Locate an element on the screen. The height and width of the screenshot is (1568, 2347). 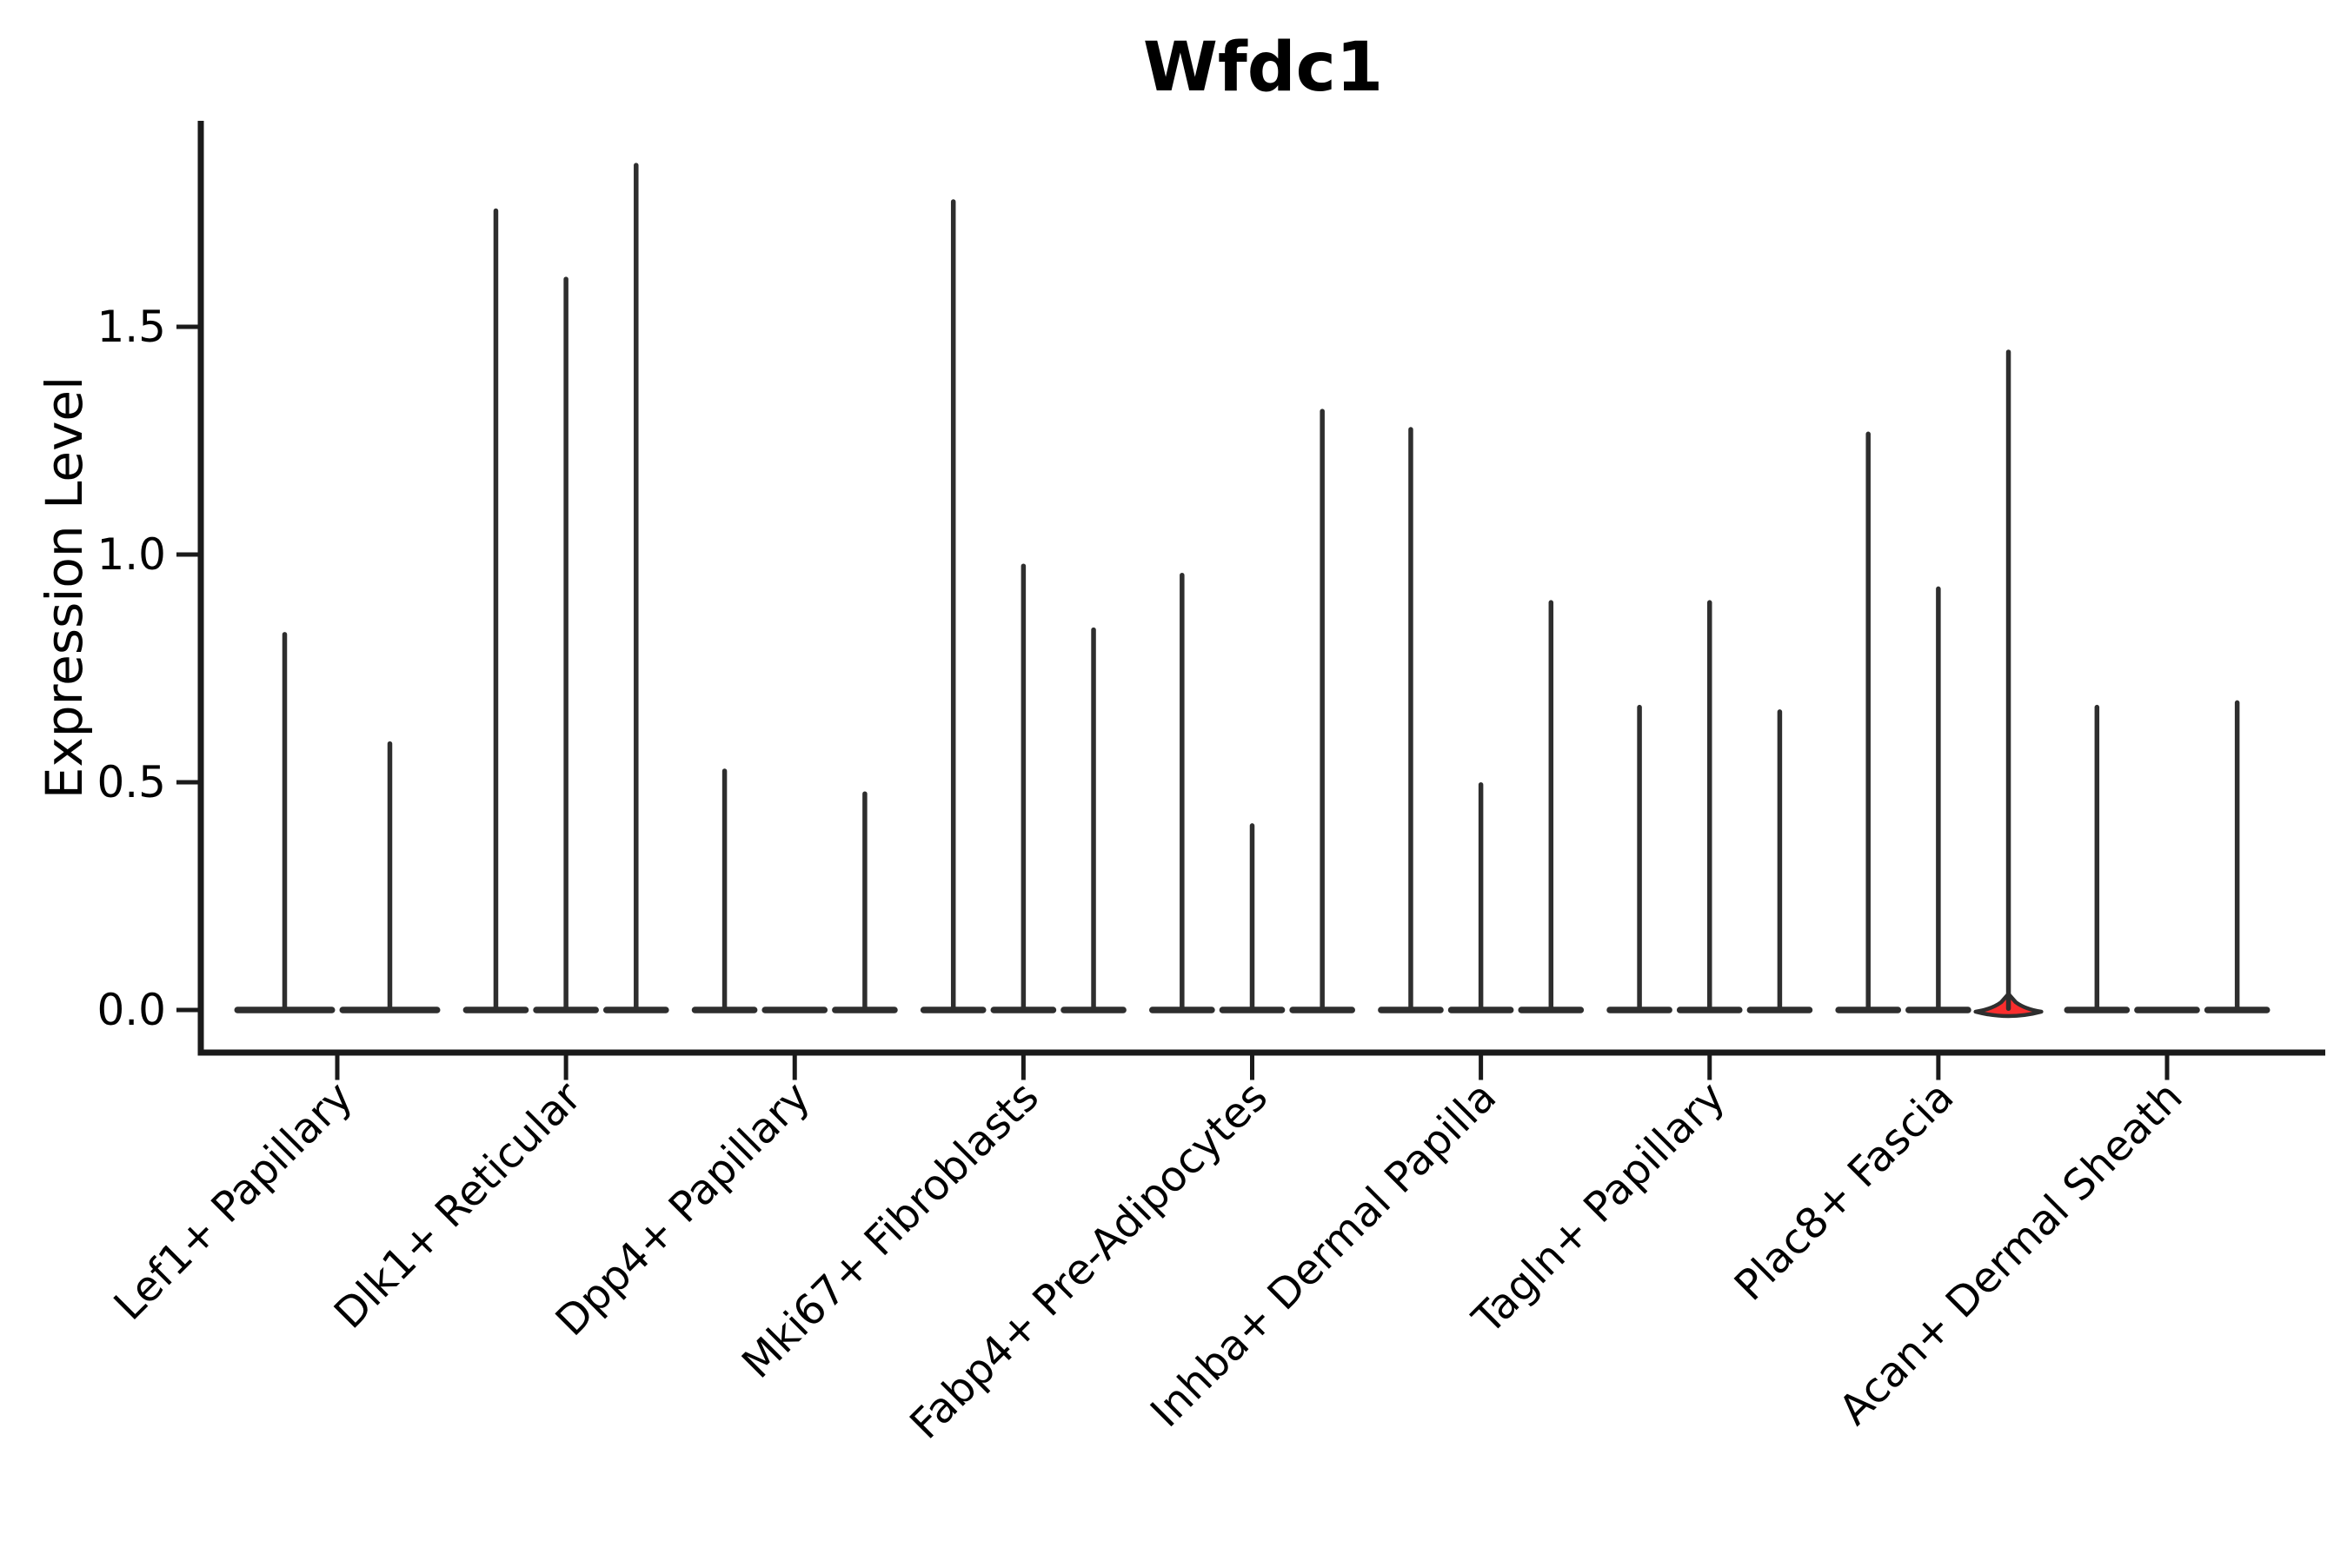
x-tick-label: Dpp4+ Papillary is located at coordinates (683, 1209).